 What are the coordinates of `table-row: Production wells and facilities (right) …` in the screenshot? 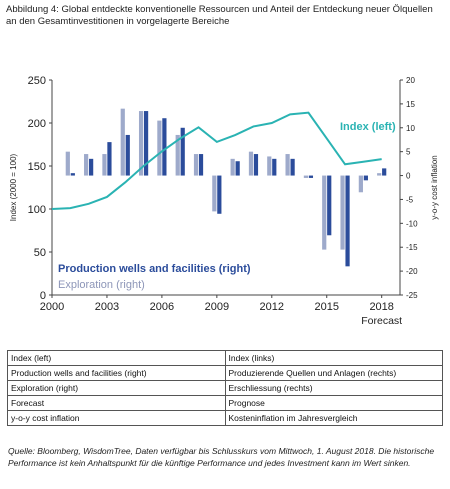 It's located at (225, 373).